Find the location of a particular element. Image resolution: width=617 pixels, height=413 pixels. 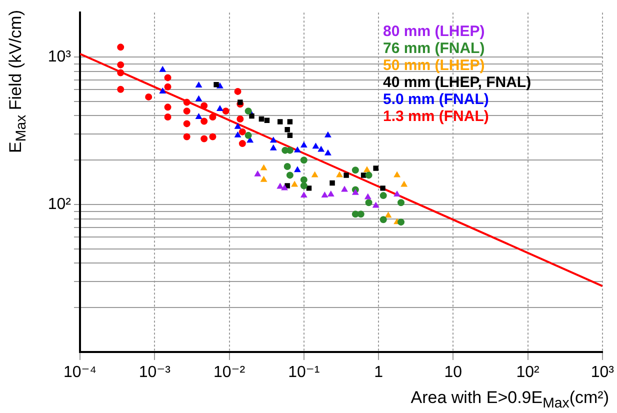

x-tick-label: 10⁻³ is located at coordinates (155, 373).